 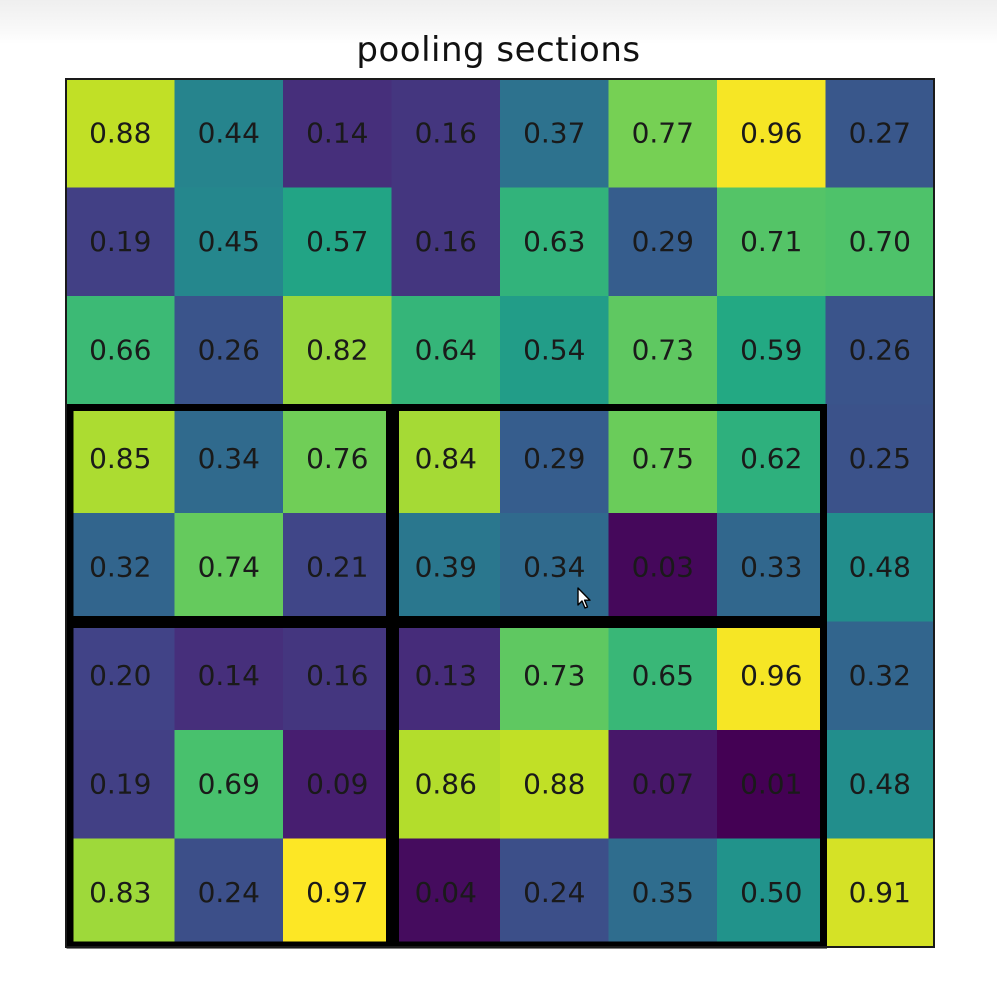 I want to click on heatmap-cell-label: 0.34, so click(x=554, y=566).